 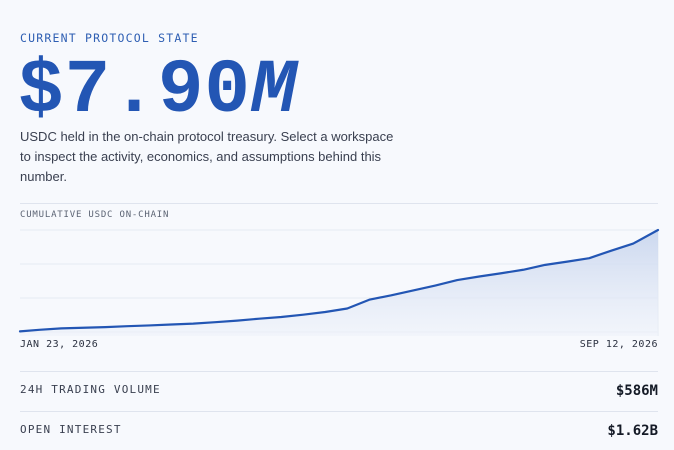 I want to click on trading-volume-value: $586M, so click(x=636, y=391).